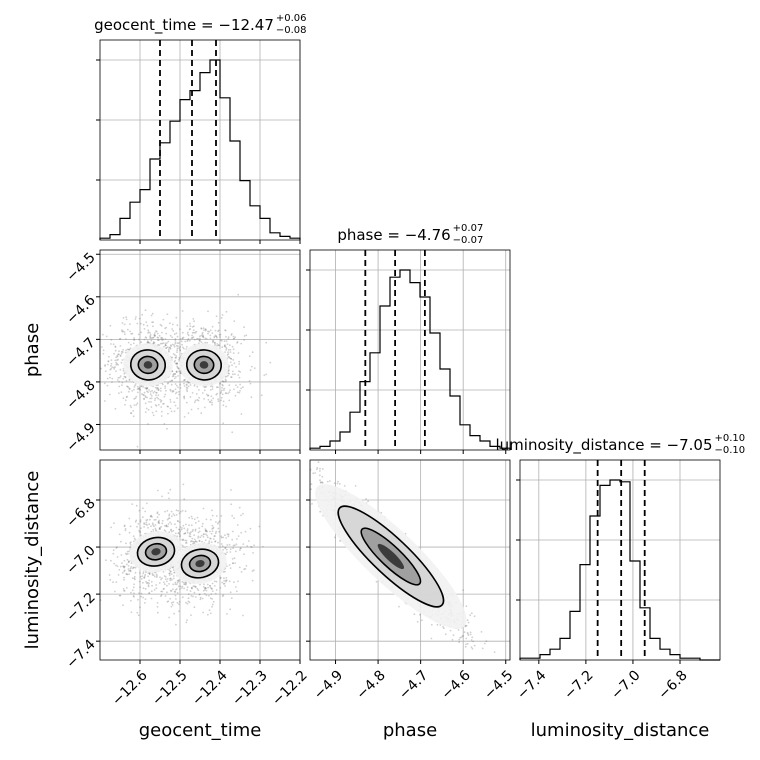 The width and height of the screenshot is (760, 760). I want to click on tick-label-x: −12.6, so click(130, 688).